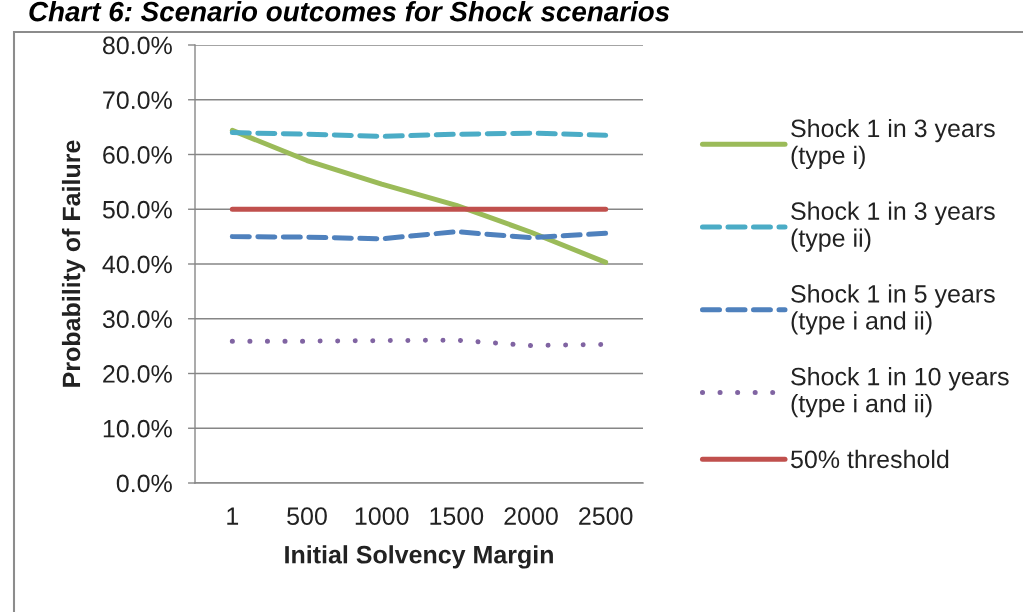  What do you see at coordinates (137, 100) in the screenshot?
I see `y-tick-label: 70.0%` at bounding box center [137, 100].